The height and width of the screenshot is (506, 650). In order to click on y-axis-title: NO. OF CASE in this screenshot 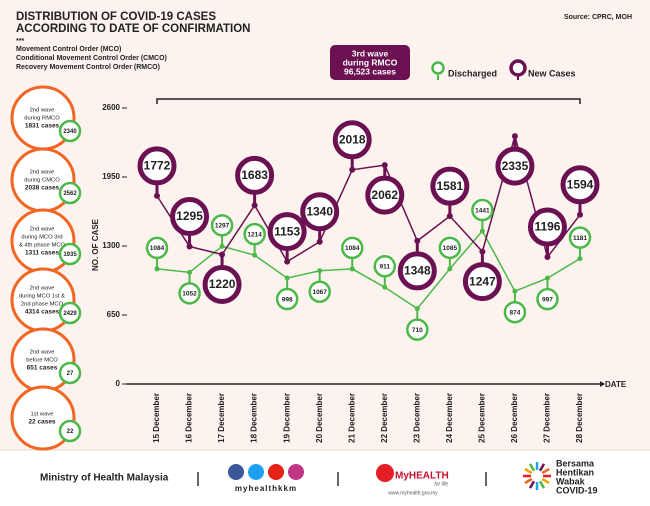, I will do `click(95, 244)`.